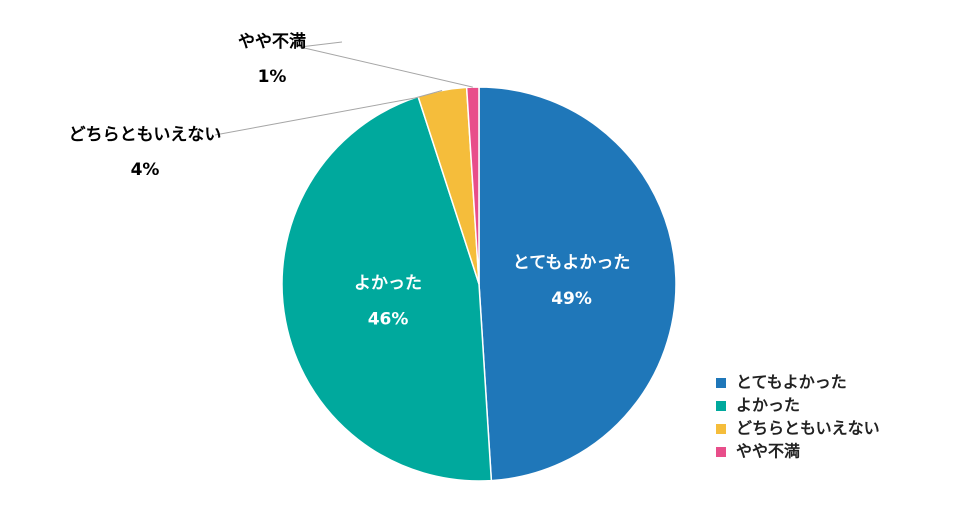 The width and height of the screenshot is (957, 524). I want to click on legend-label: やや不満, so click(768, 451).